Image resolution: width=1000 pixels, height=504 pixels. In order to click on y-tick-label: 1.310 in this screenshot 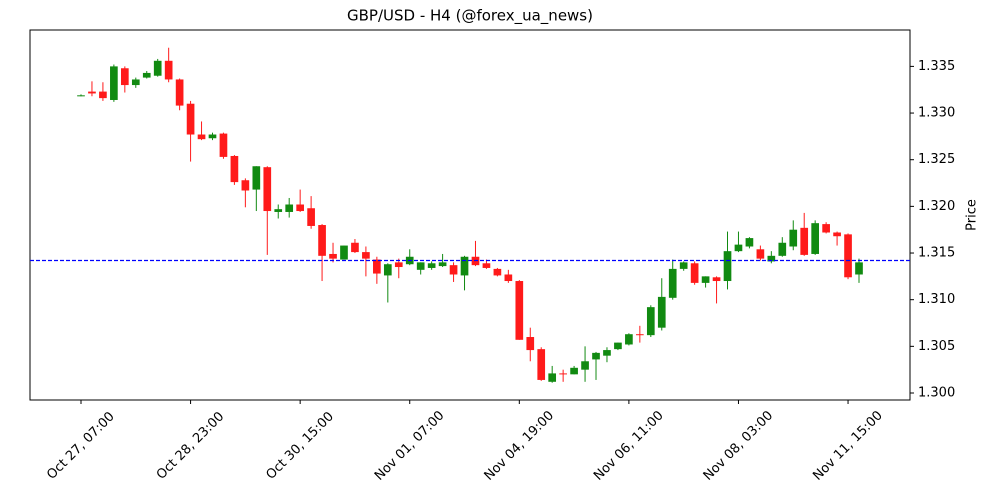, I will do `click(936, 299)`.